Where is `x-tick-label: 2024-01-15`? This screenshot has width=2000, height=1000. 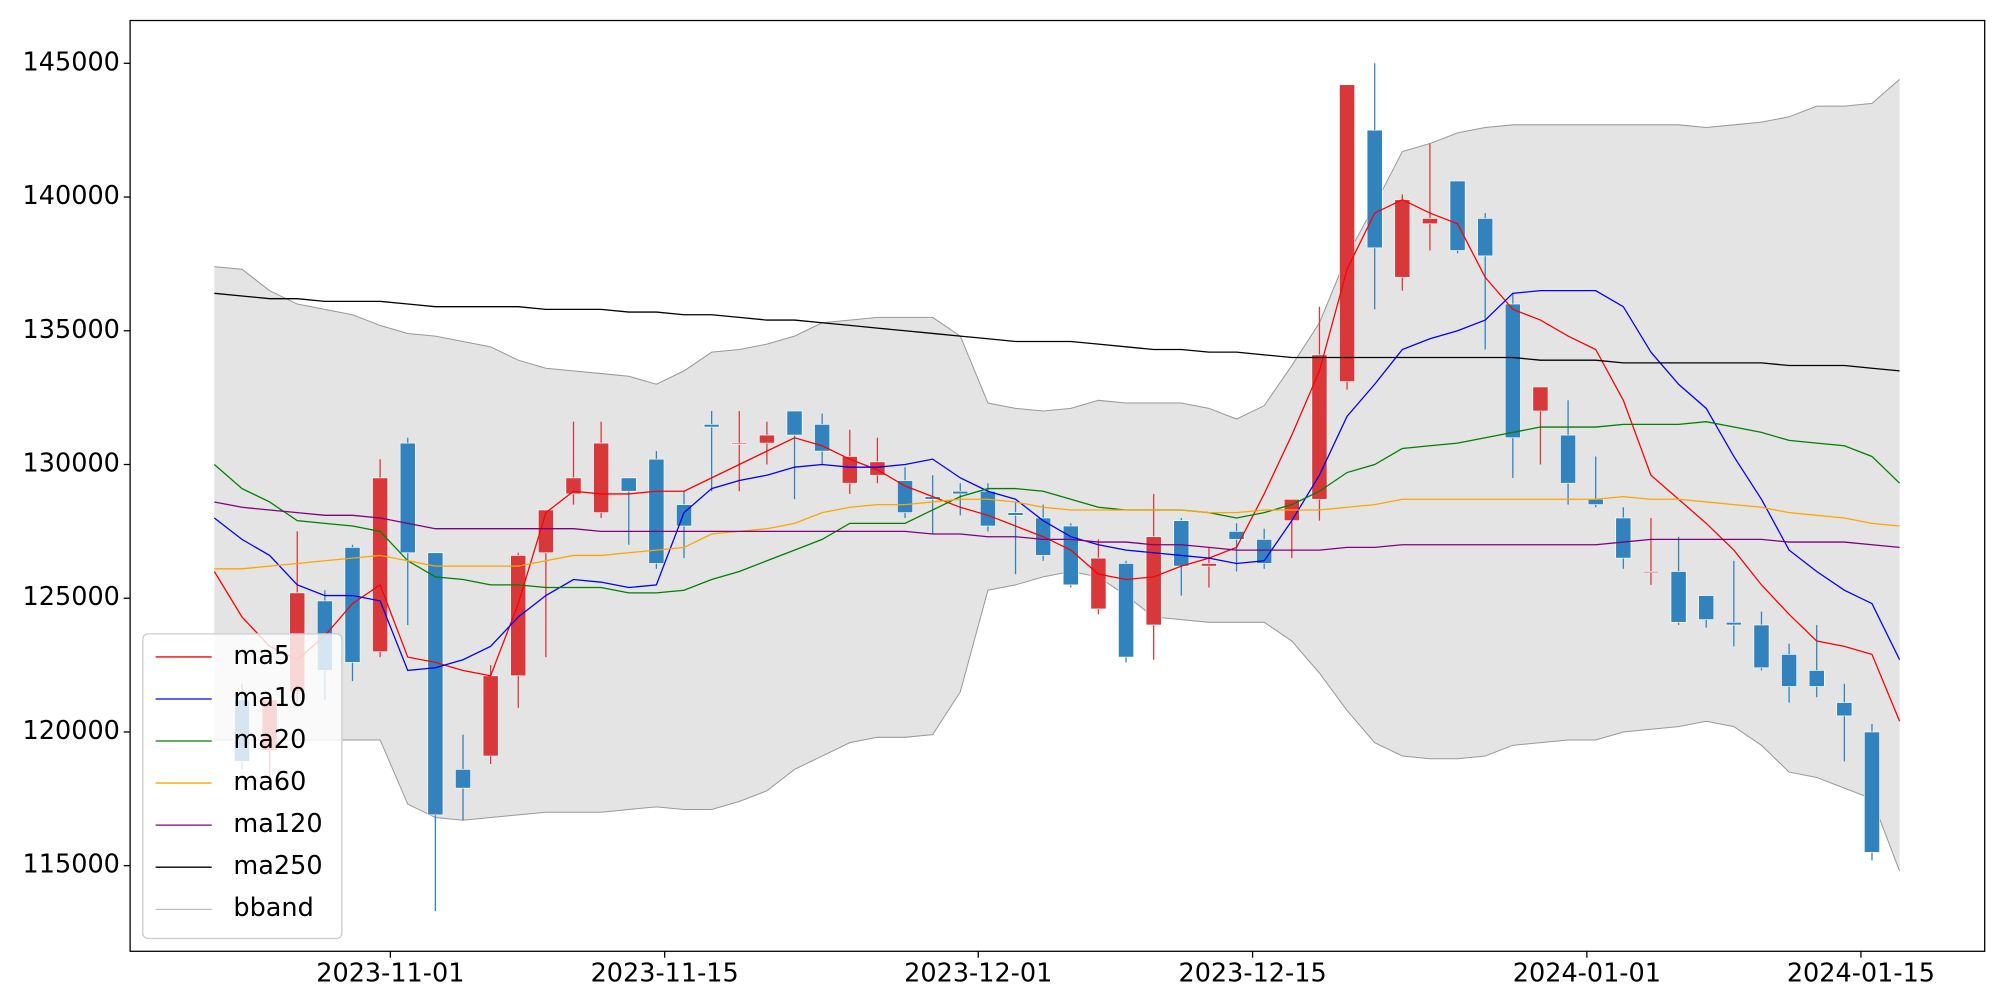 x-tick-label: 2024-01-15 is located at coordinates (1861, 973).